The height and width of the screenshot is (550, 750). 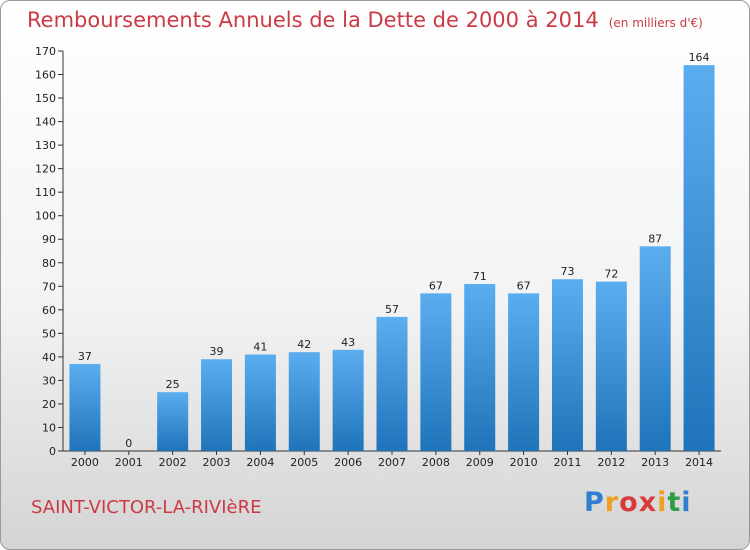 What do you see at coordinates (260, 347) in the screenshot?
I see `data-label: 41` at bounding box center [260, 347].